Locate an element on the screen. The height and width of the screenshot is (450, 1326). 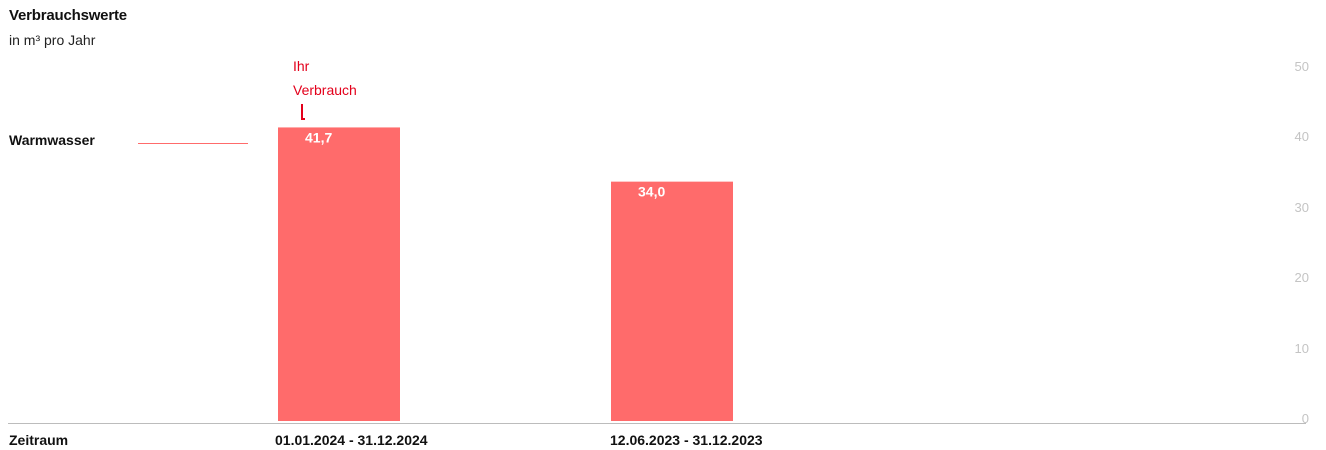
x-axis-line is located at coordinates (657, 423).